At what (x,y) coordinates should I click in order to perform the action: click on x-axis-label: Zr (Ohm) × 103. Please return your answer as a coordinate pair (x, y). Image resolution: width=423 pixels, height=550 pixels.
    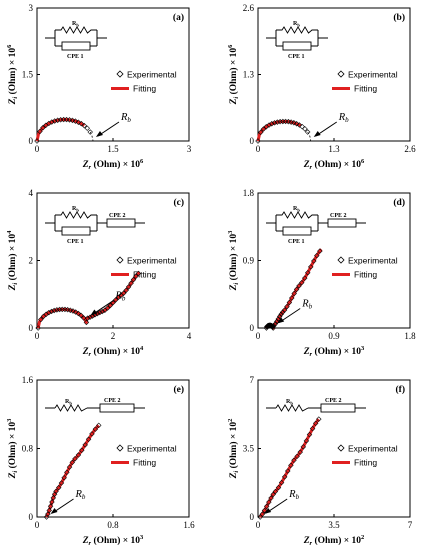
    Looking at the image, I should click on (113, 540).